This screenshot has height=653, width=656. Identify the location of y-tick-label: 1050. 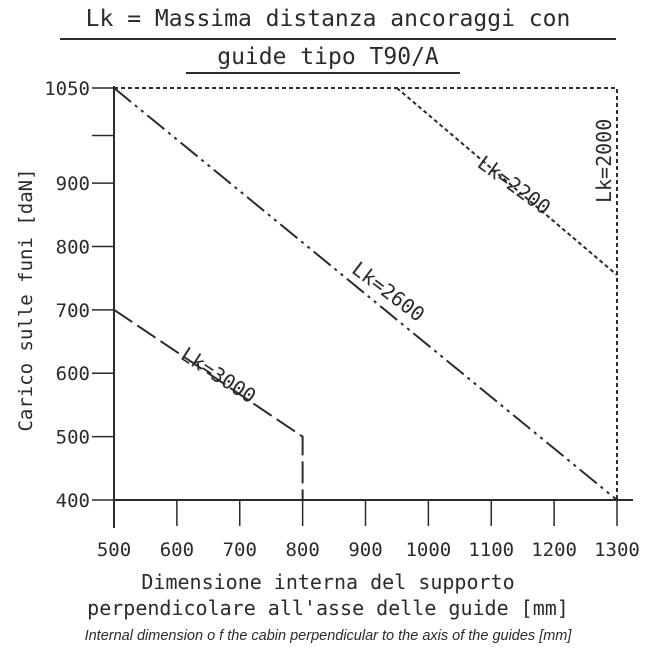
(67, 89).